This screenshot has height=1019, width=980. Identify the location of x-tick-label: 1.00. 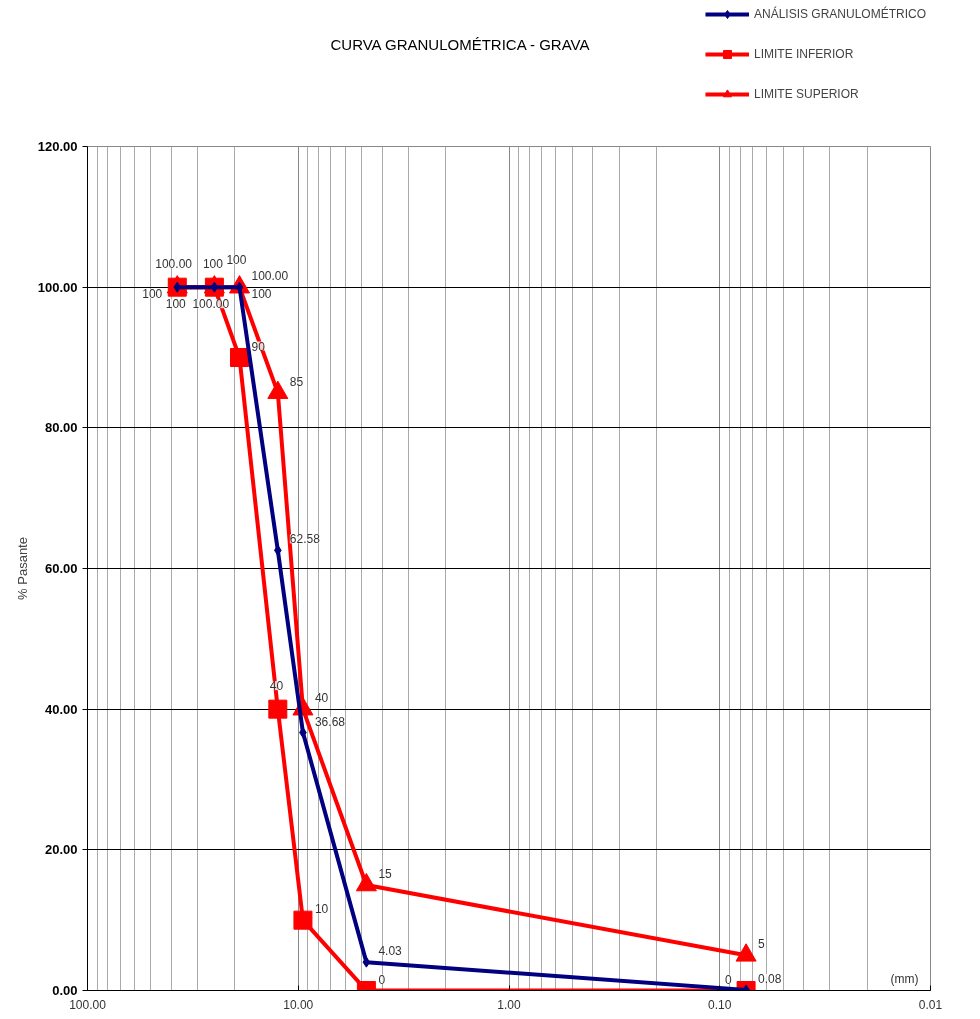
(509, 1004).